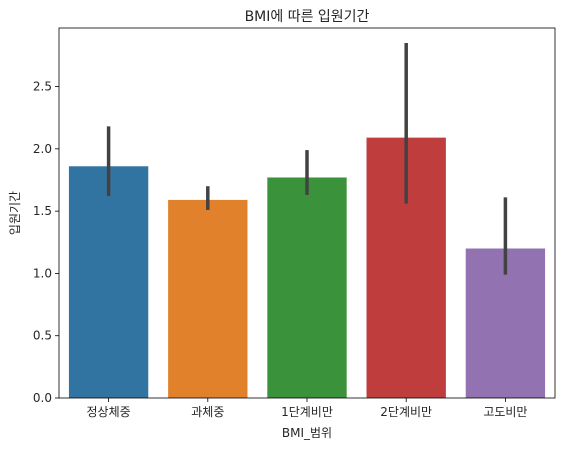 This screenshot has height=449, width=563. I want to click on x-axis: 정상체중 과체중 1단계비만 2단계비만 고도비만, so click(307, 408).